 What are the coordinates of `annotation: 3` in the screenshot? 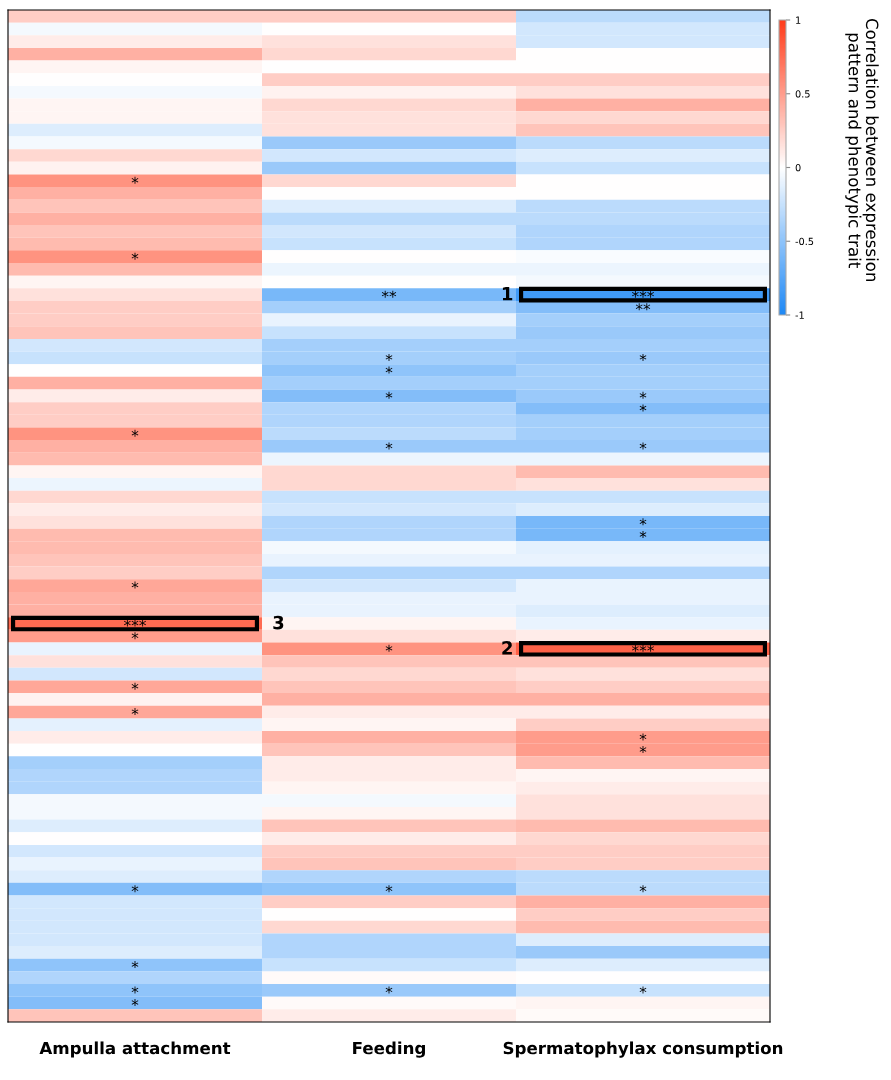 It's located at (278, 622).